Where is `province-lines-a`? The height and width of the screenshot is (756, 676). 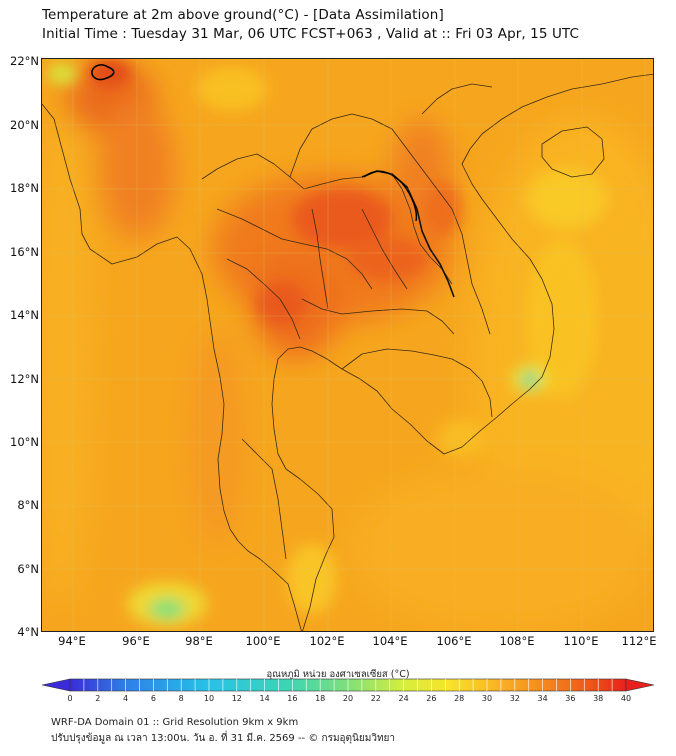
province-lines-a is located at coordinates (294, 249).